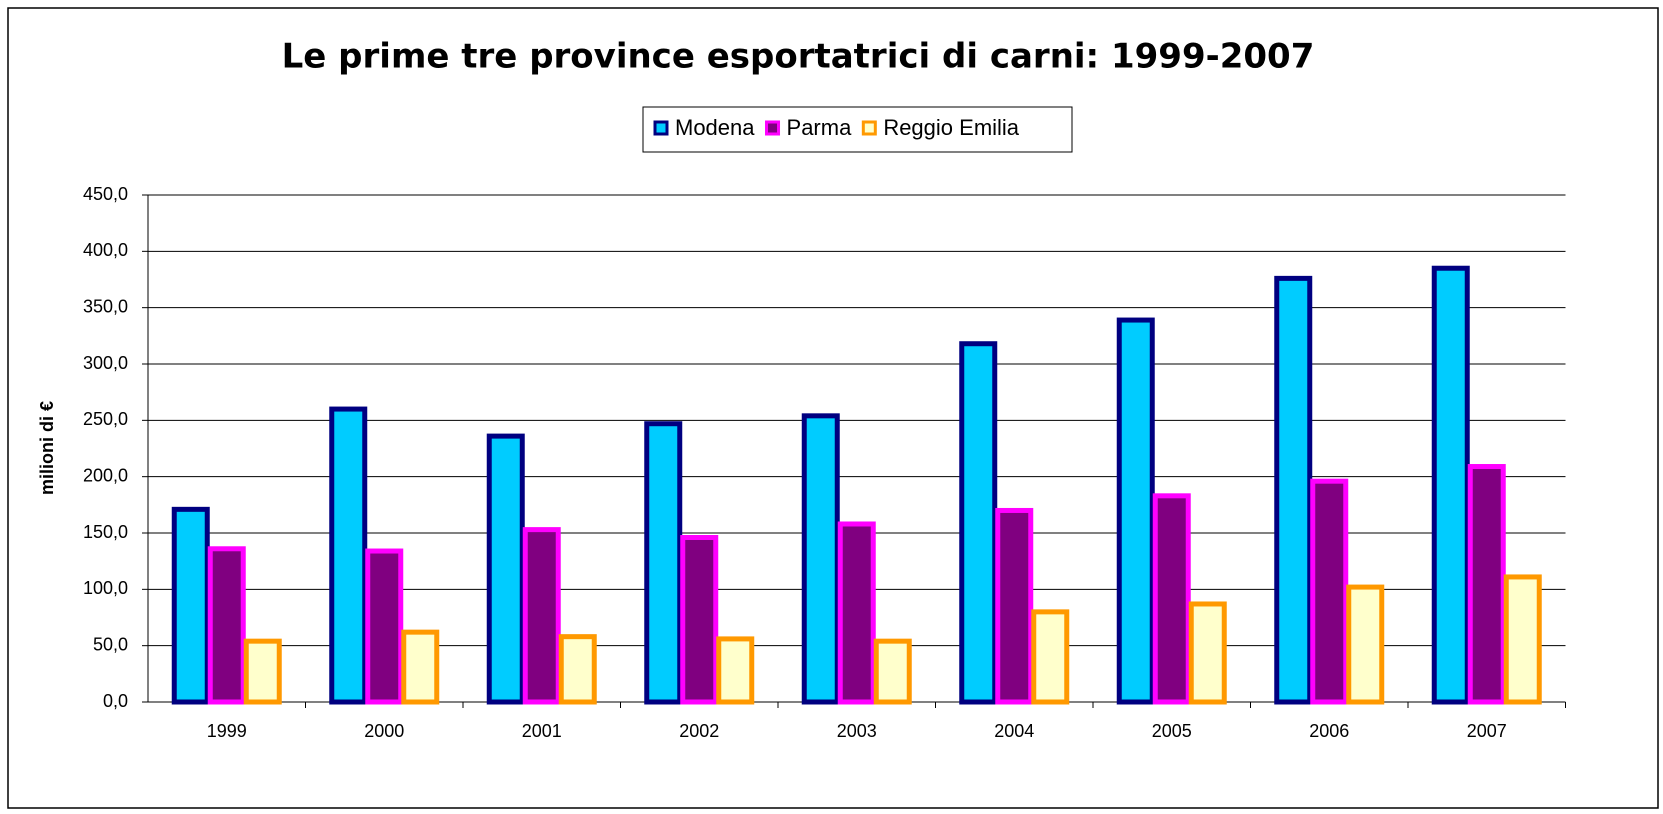 The width and height of the screenshot is (1663, 814). What do you see at coordinates (384, 731) in the screenshot?
I see `x-tick-label: 2000` at bounding box center [384, 731].